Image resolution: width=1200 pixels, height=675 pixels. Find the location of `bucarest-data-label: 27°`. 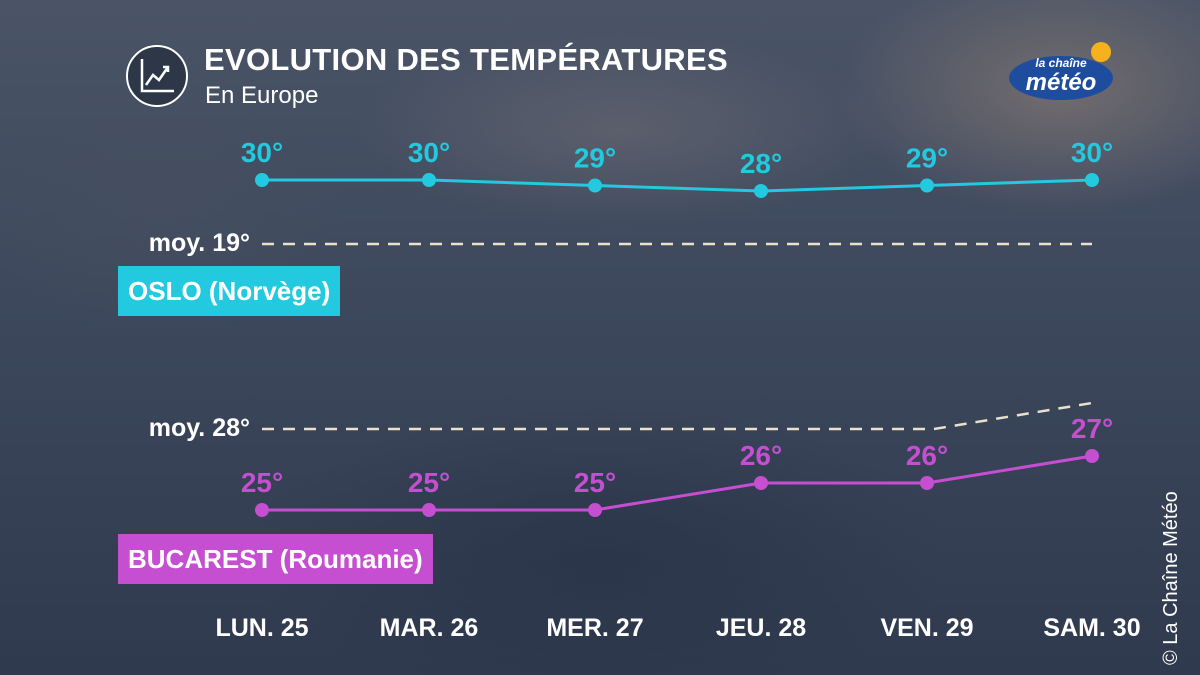

bucarest-data-label: 27° is located at coordinates (1092, 428).